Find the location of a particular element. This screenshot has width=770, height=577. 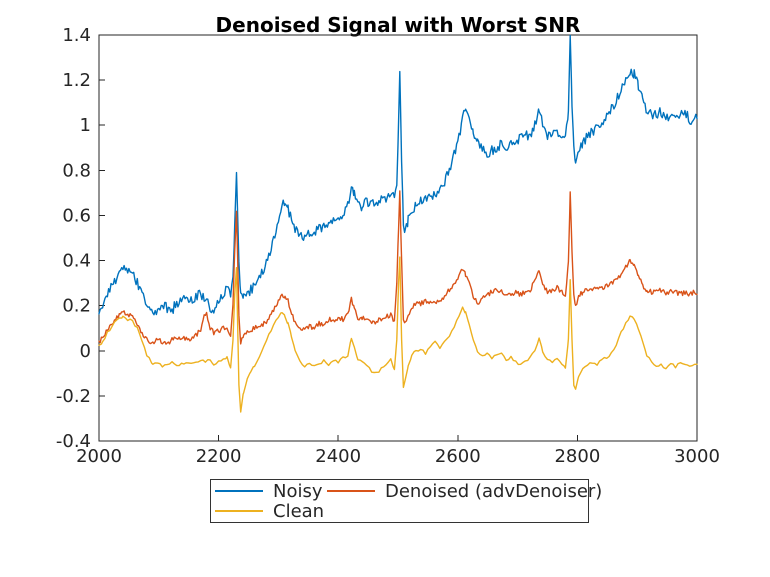

legend-line-sample-clean is located at coordinates (239, 511).